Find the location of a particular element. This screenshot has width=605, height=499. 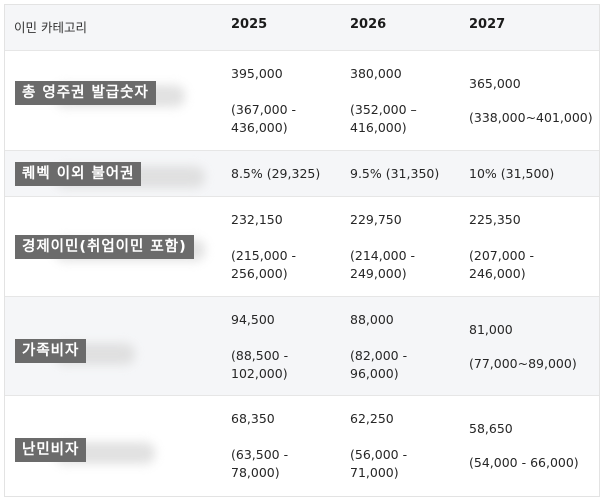

row-label-wrap: 가족비자 is located at coordinates (75, 352).